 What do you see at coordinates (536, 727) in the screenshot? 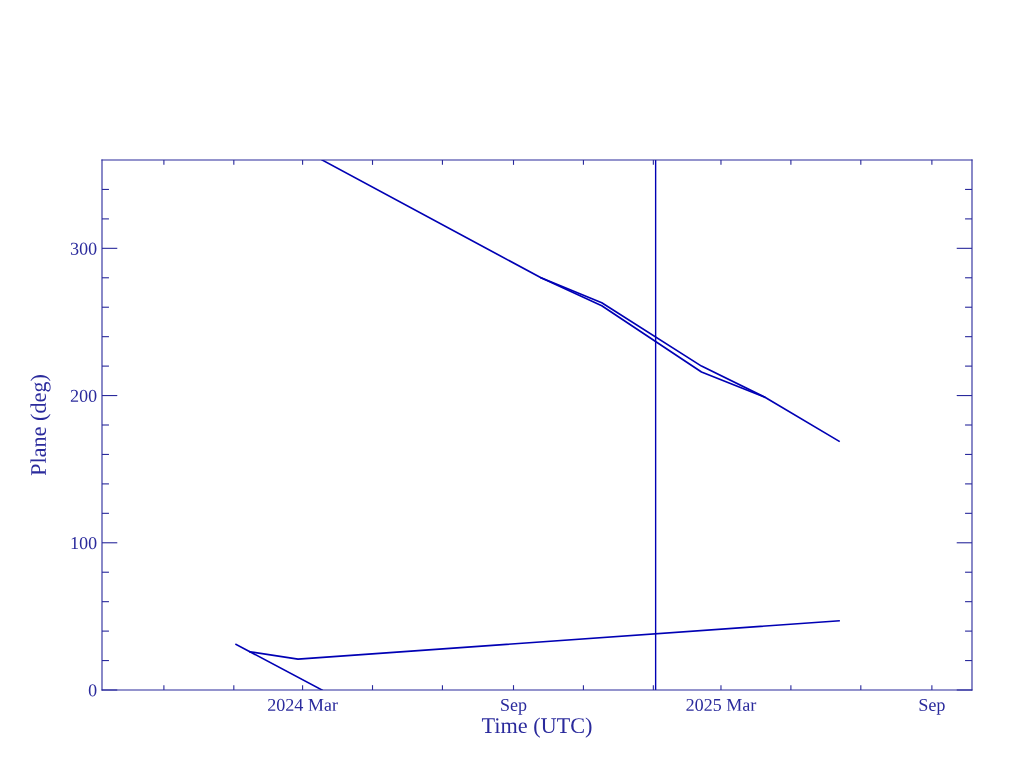
I see `x-axis-title: Time (UTC)` at bounding box center [536, 727].